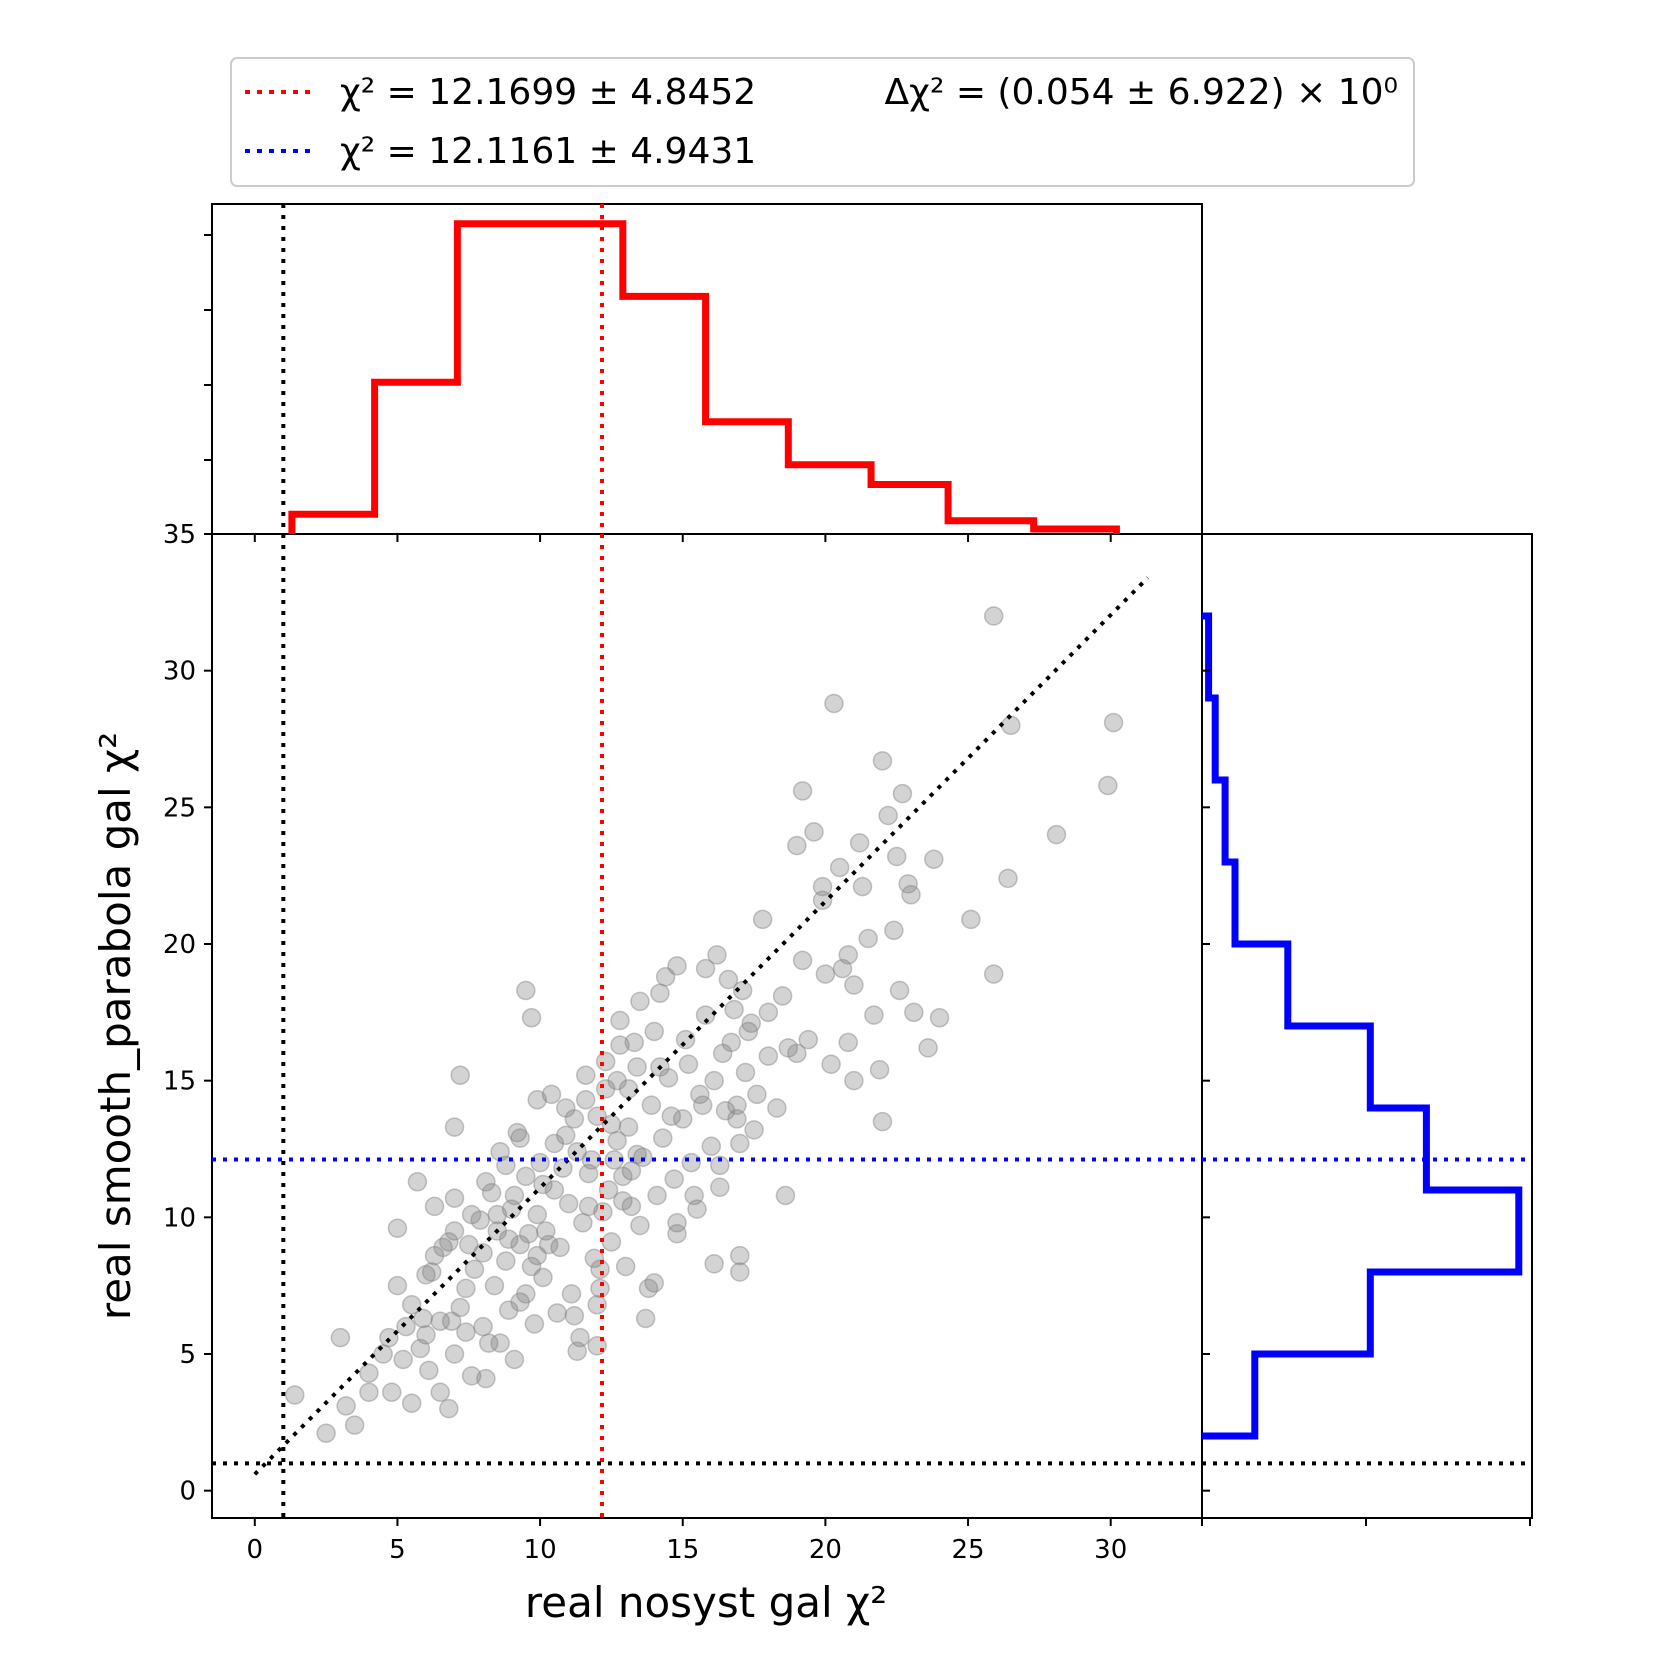 The width and height of the screenshot is (1680, 1680). I want to click on legend-entry-blue: χ² = 12.1161 ± 4.9431, so click(548, 151).